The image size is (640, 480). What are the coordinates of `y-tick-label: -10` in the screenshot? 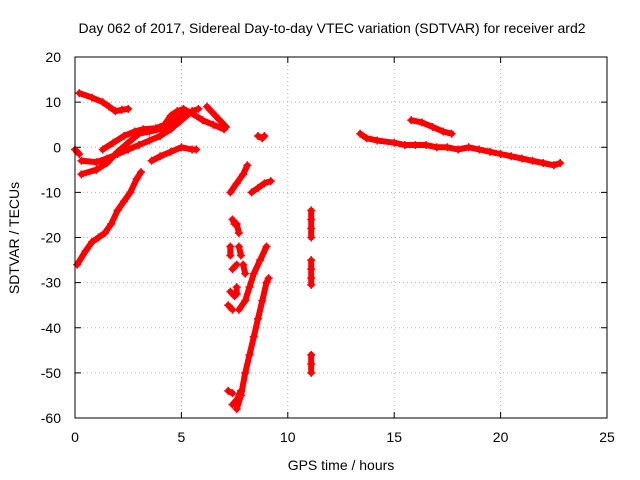 It's located at (51, 192).